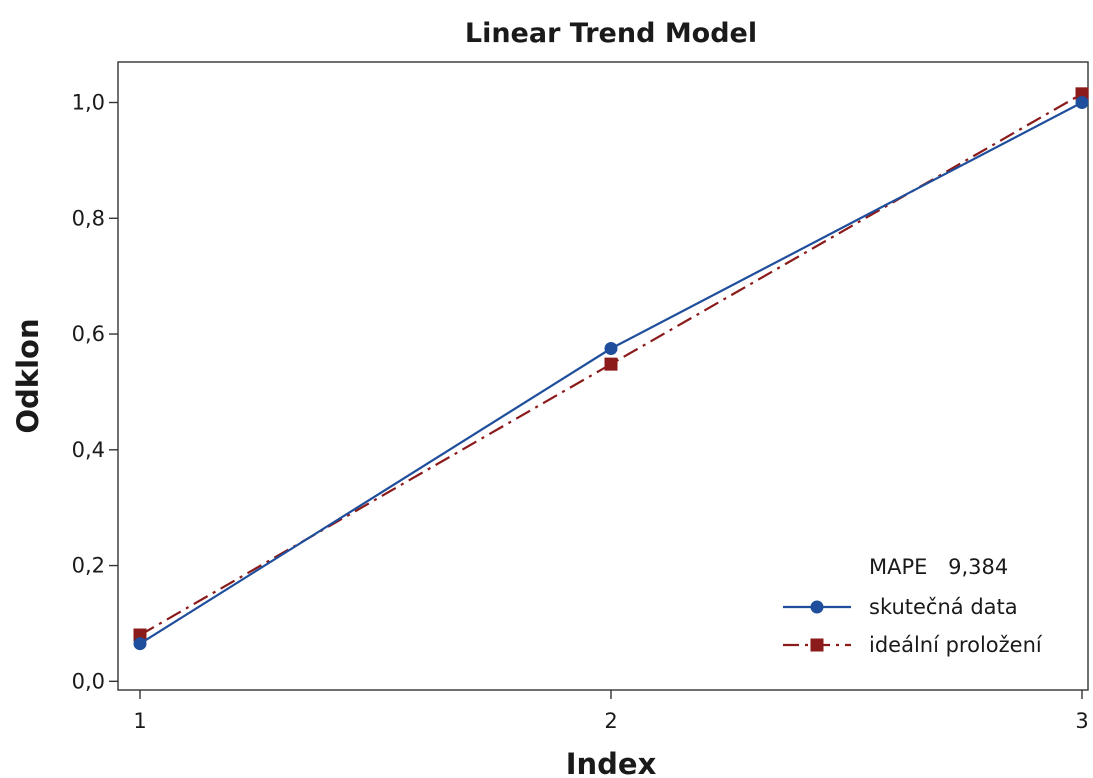 Image resolution: width=1093 pixels, height=778 pixels. Describe the element at coordinates (610, 721) in the screenshot. I see `x-tick-label: 2` at that location.